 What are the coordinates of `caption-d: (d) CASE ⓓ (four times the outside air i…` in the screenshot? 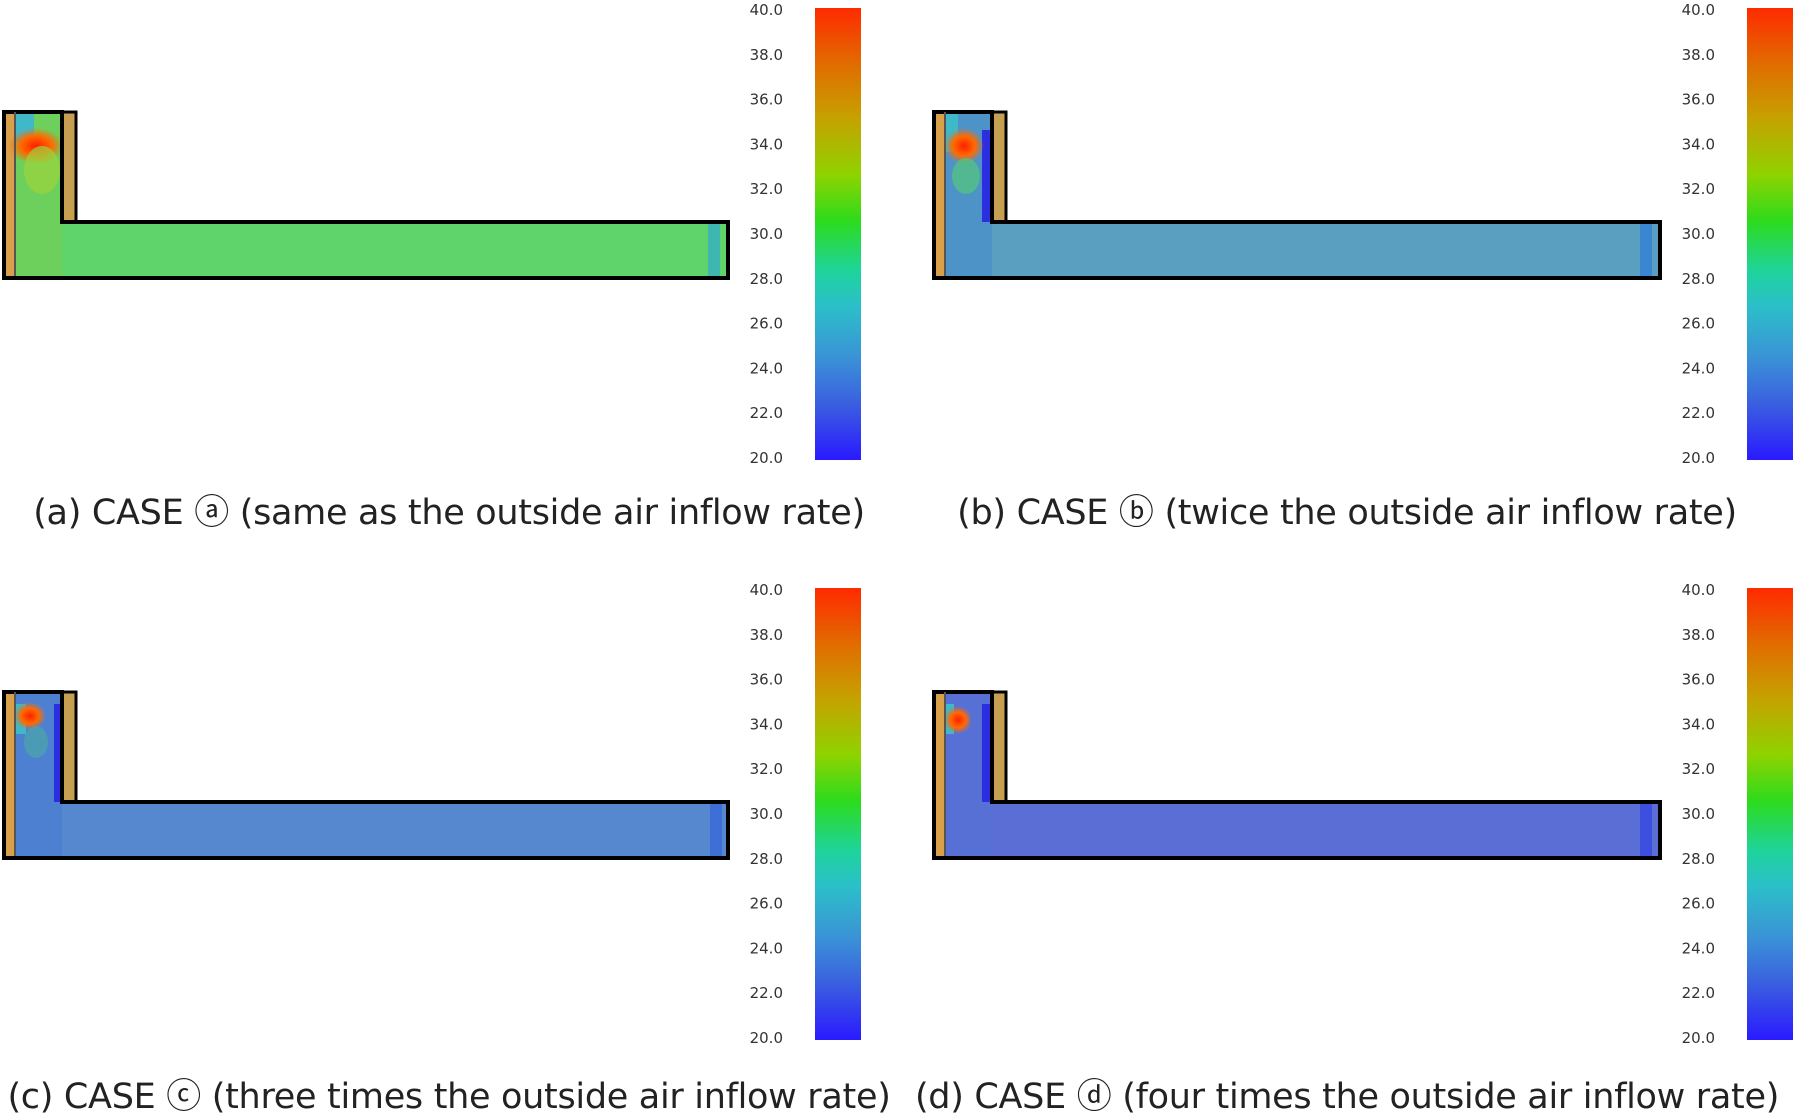 It's located at (1347, 1097).